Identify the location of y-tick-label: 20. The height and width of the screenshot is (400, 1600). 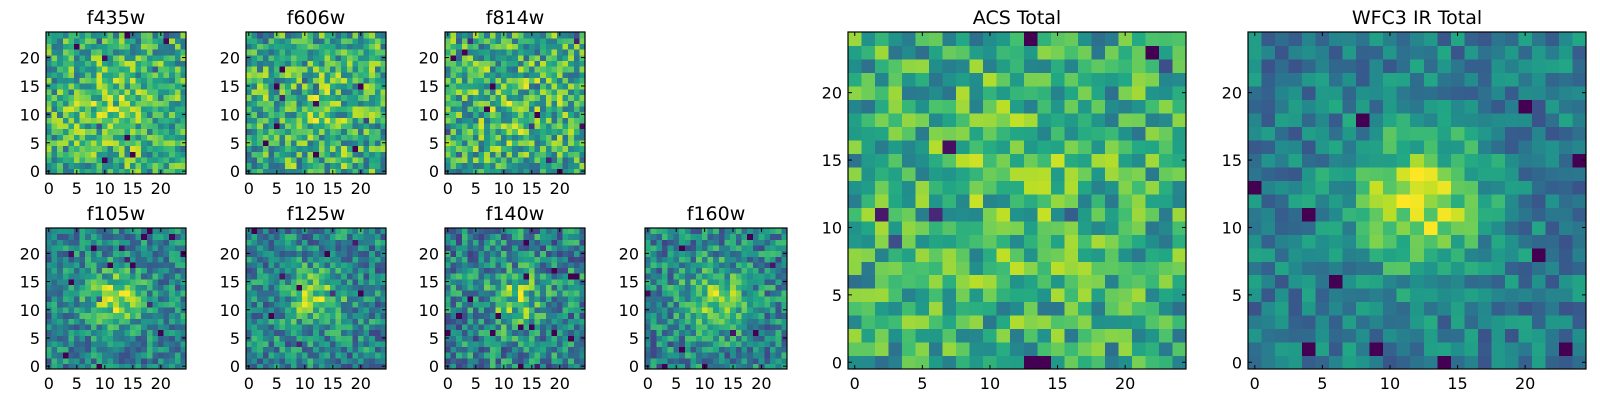
(30, 253).